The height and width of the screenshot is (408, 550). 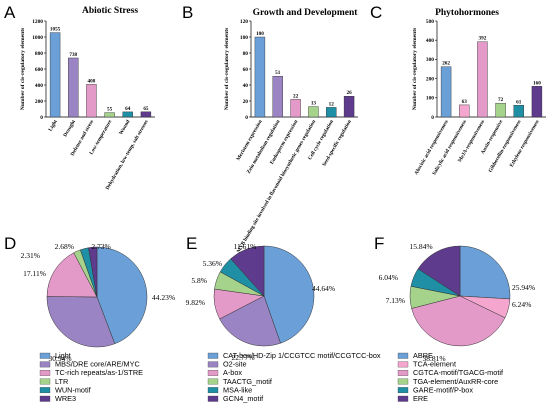 I want to click on legend-label: Light, so click(x=63, y=355).